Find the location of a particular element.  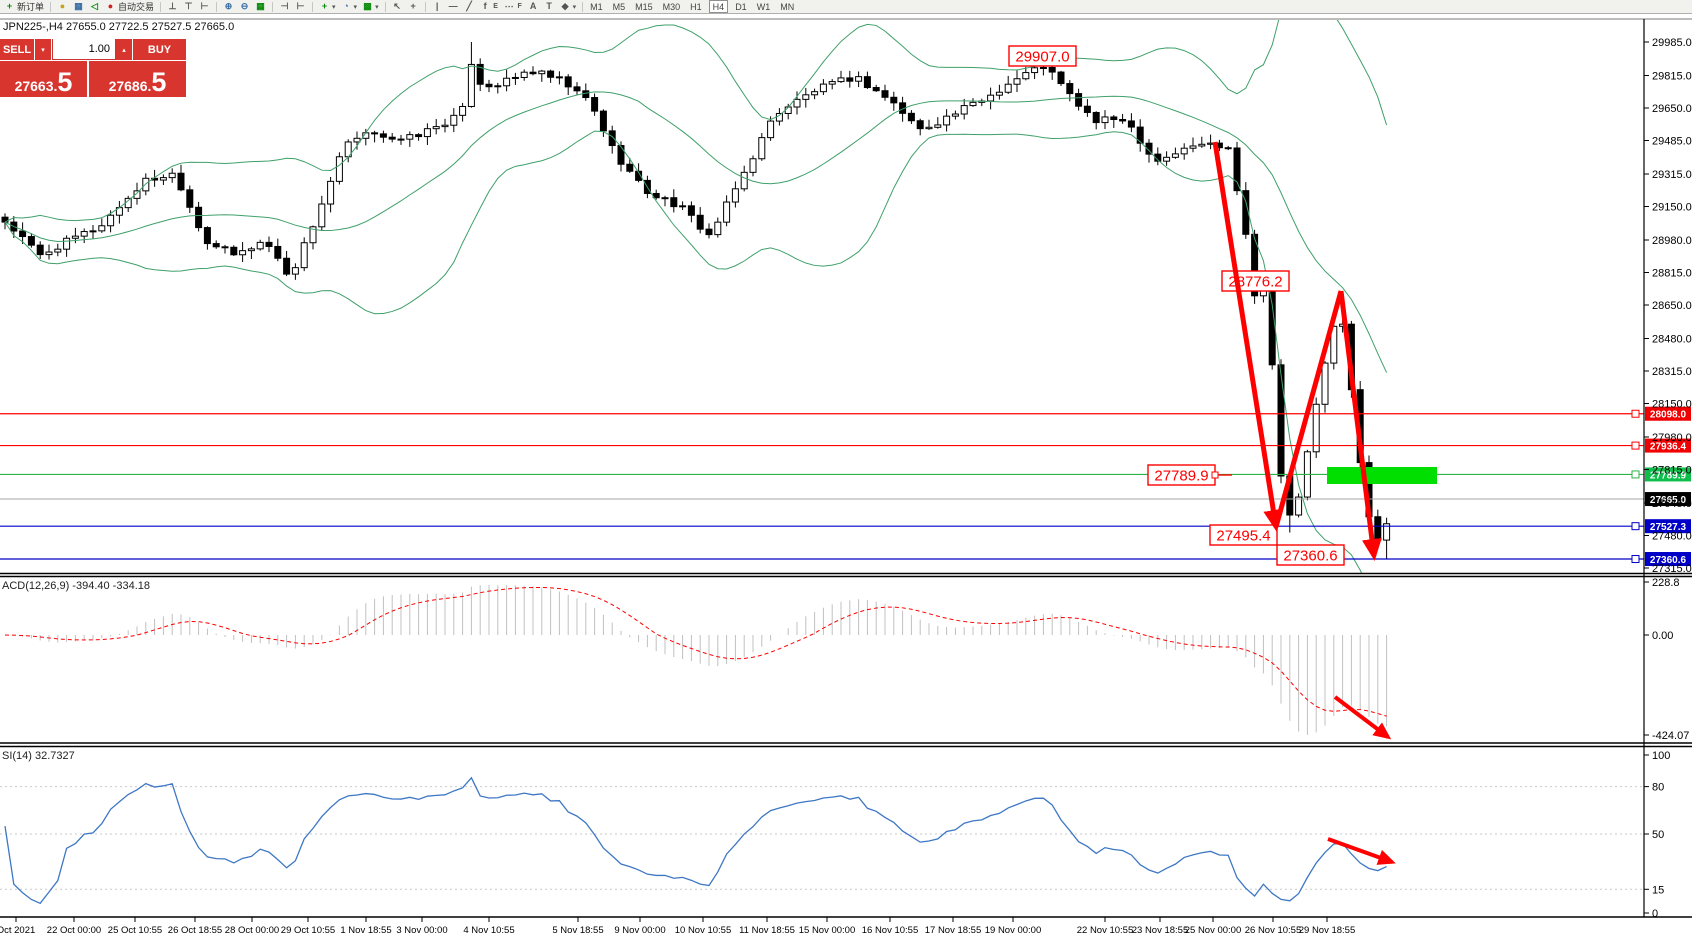

add-indicator-button: + ▾ is located at coordinates (327, 7).